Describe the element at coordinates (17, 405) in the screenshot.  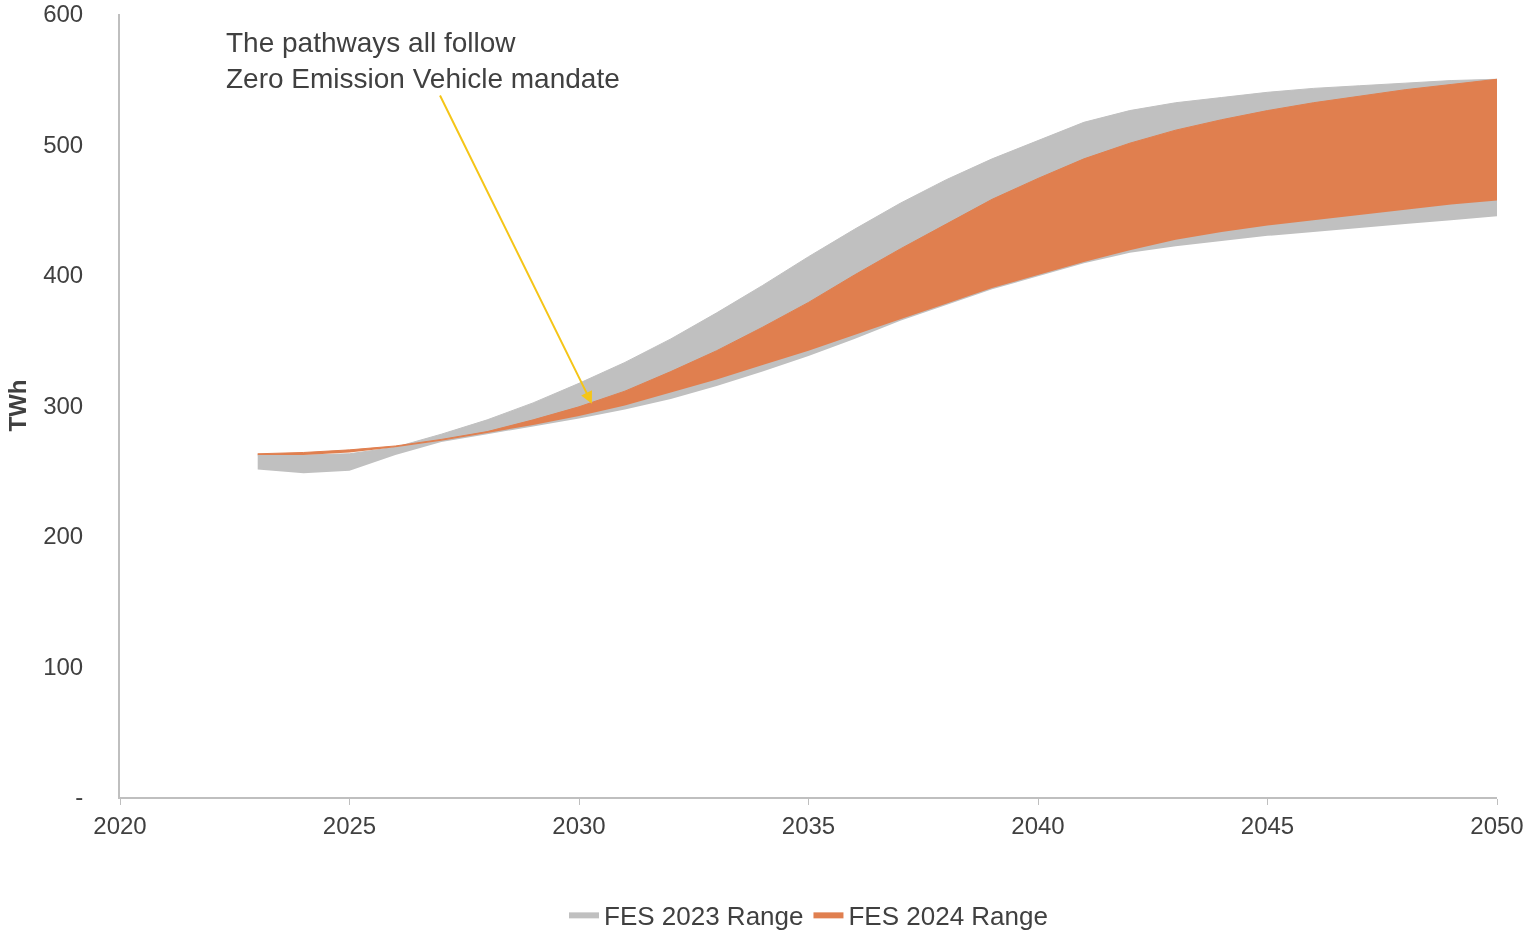
I see `y-axis-title: TWh` at that location.